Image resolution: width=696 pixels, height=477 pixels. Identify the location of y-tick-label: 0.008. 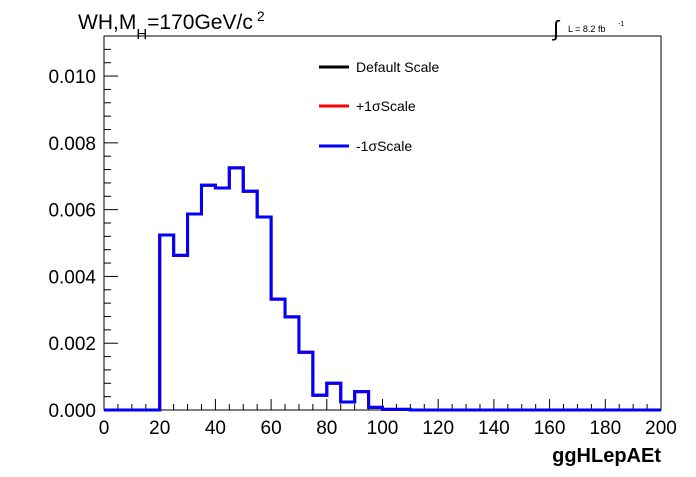
(72, 144).